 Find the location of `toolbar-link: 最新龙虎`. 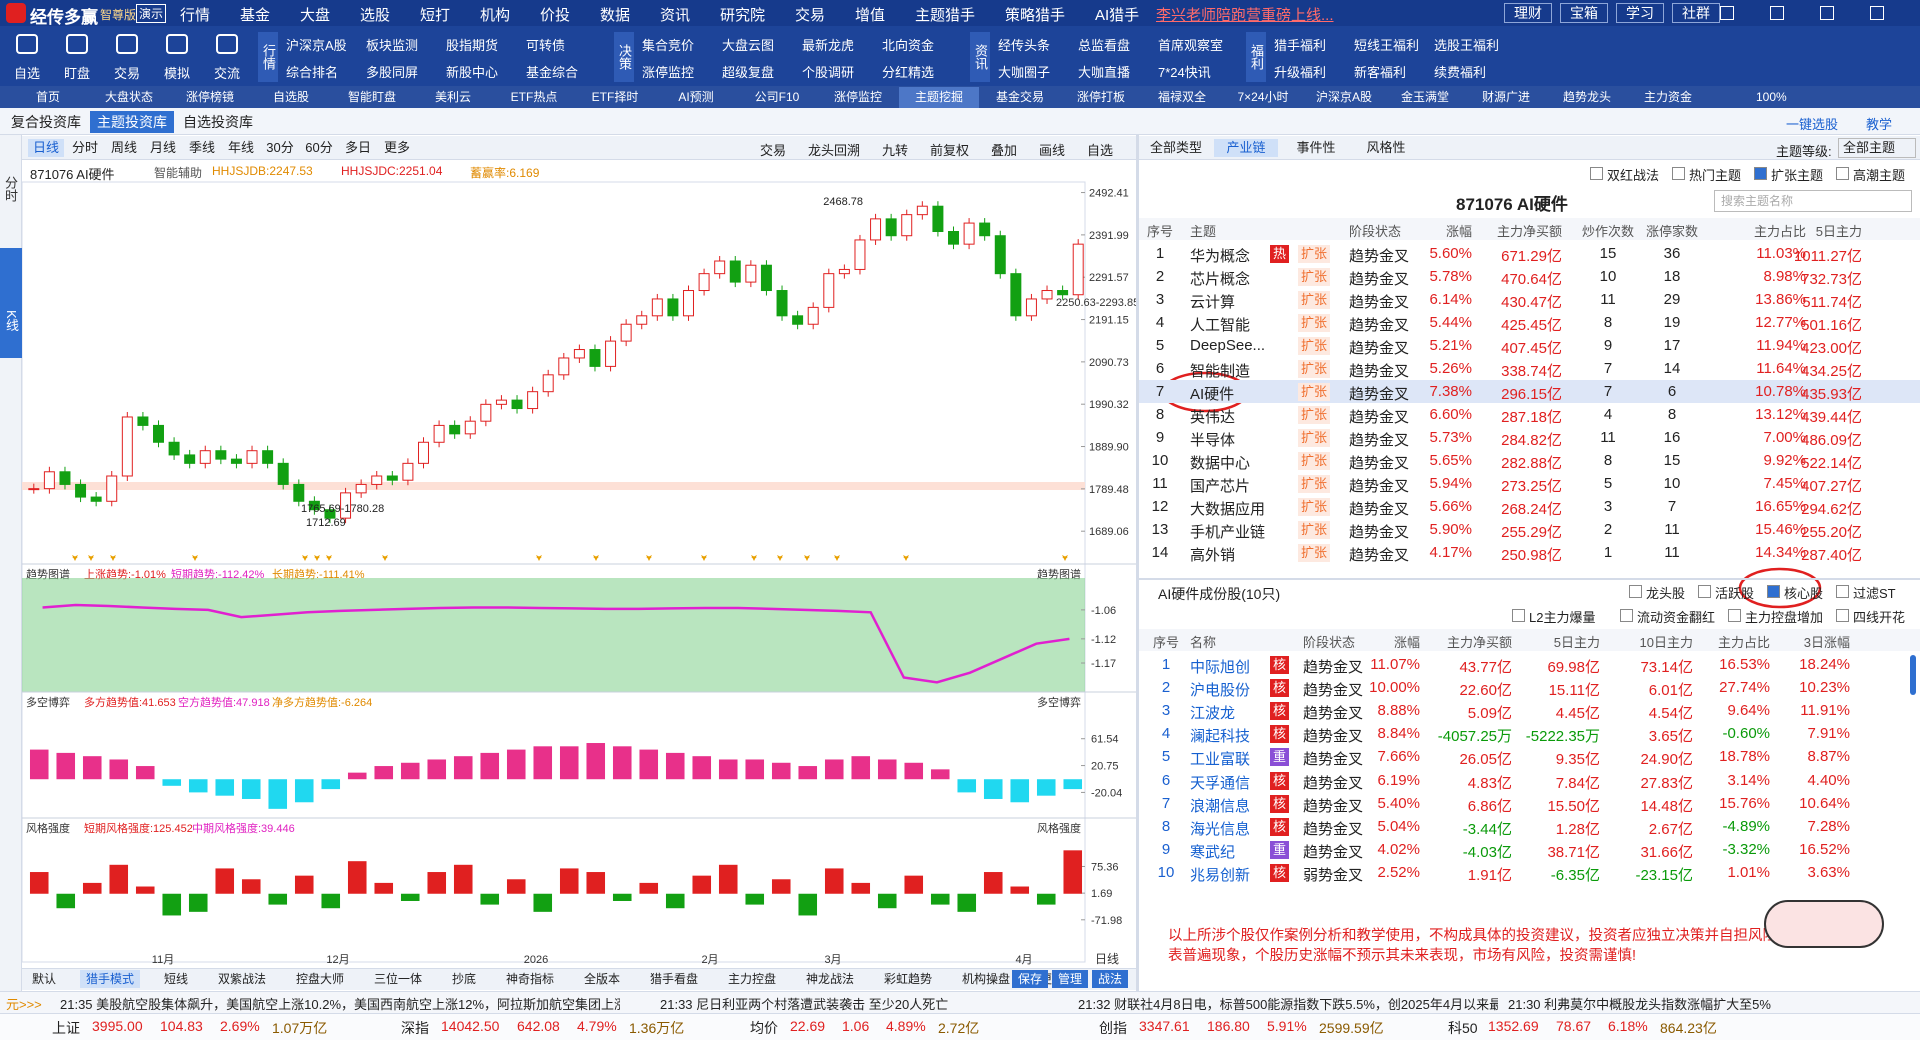

toolbar-link: 最新龙虎 is located at coordinates (828, 45).